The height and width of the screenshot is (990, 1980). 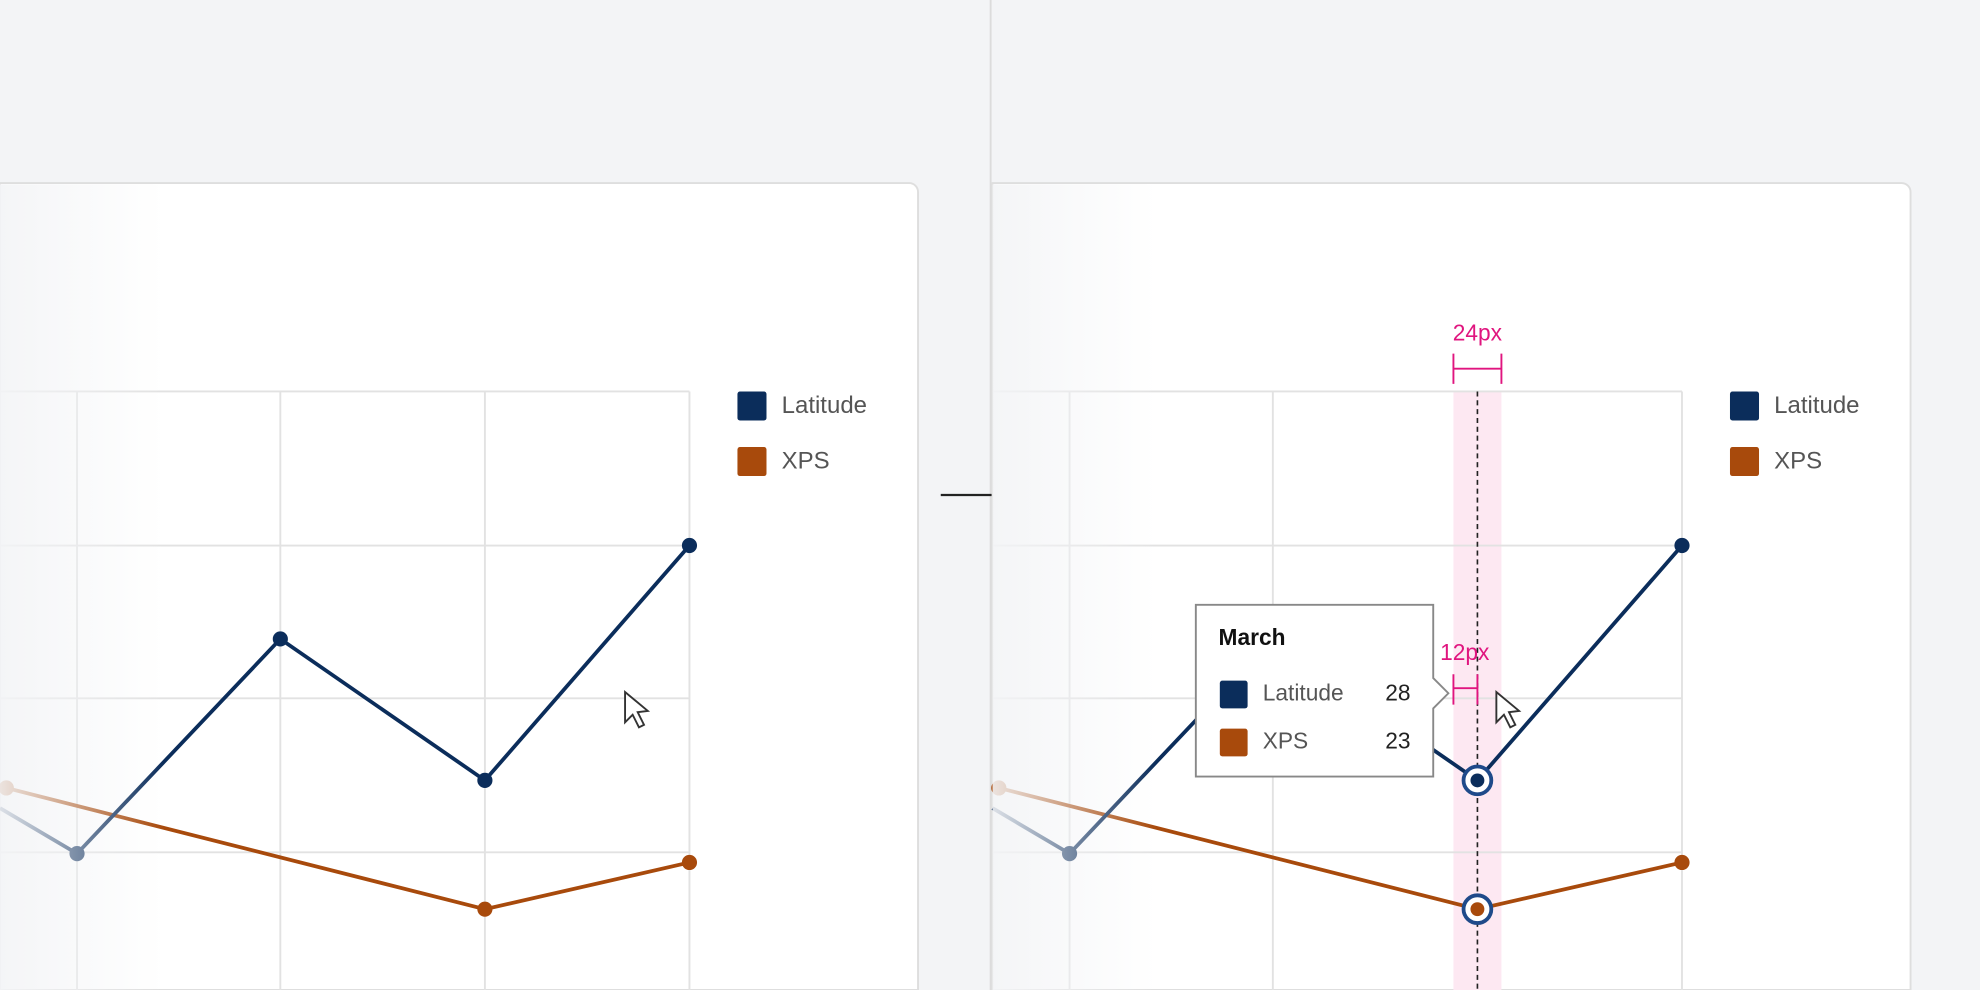 I want to click on spacing-annotation: 12px, so click(x=1465, y=652).